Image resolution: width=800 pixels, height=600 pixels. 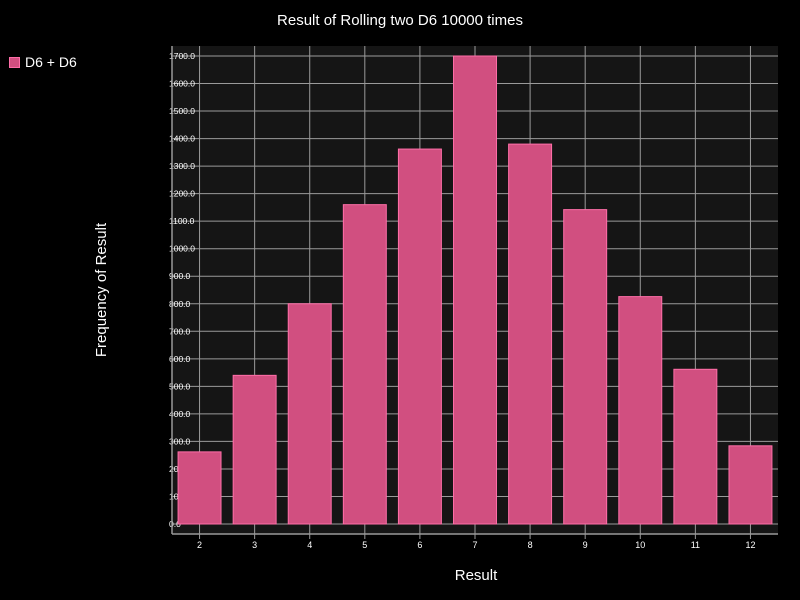 What do you see at coordinates (180, 359) in the screenshot?
I see `y-tick-label: 600.0` at bounding box center [180, 359].